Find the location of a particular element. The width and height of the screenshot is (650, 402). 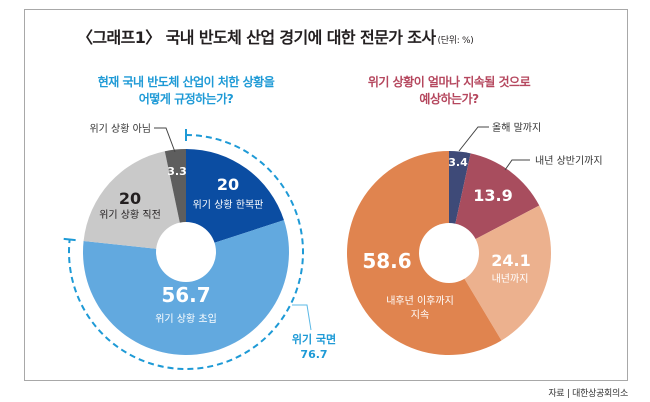

slice-category-label: 위기 상황 직전 is located at coordinates (130, 214).